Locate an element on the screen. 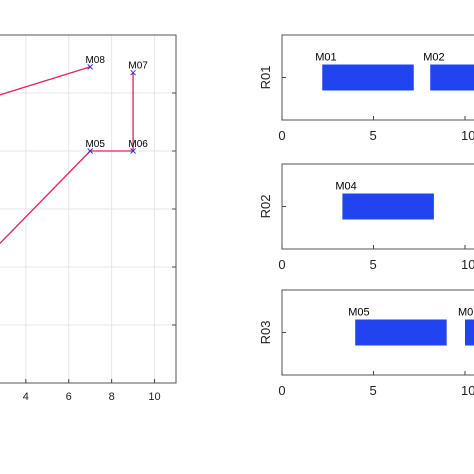 This screenshot has height=474, width=474. task-label: M0 is located at coordinates (465, 313).